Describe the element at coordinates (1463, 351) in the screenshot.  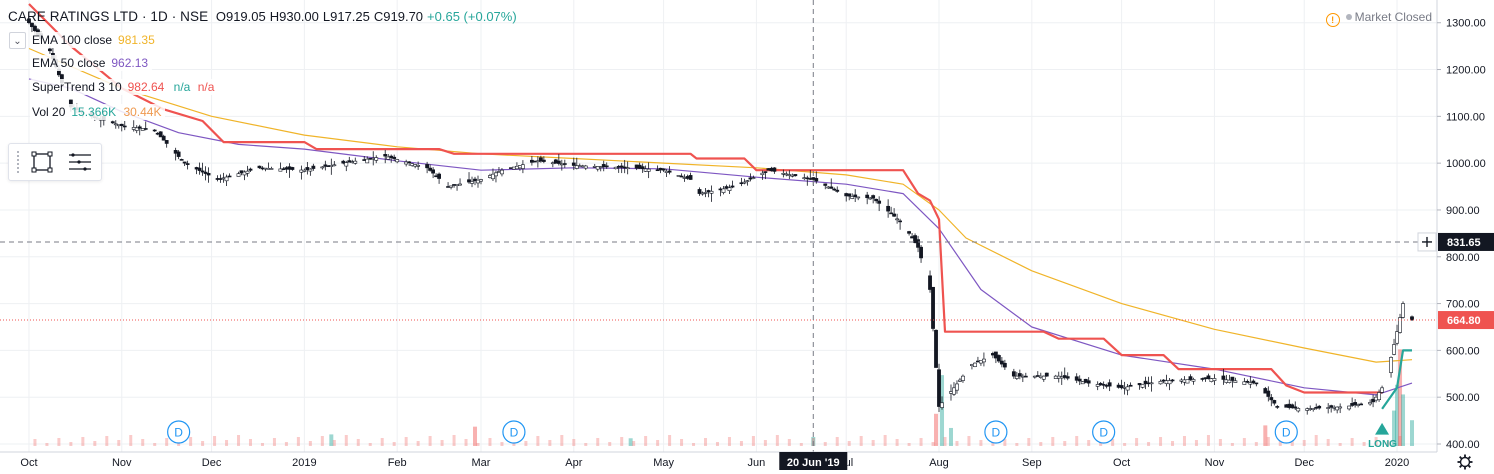
I see `price-tick-label: 600.00` at that location.